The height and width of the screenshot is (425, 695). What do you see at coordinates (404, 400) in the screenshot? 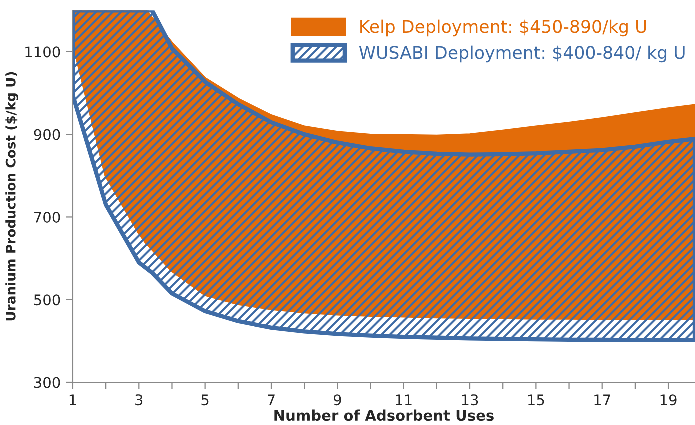
I see `x-tick-label: 11` at bounding box center [404, 400].